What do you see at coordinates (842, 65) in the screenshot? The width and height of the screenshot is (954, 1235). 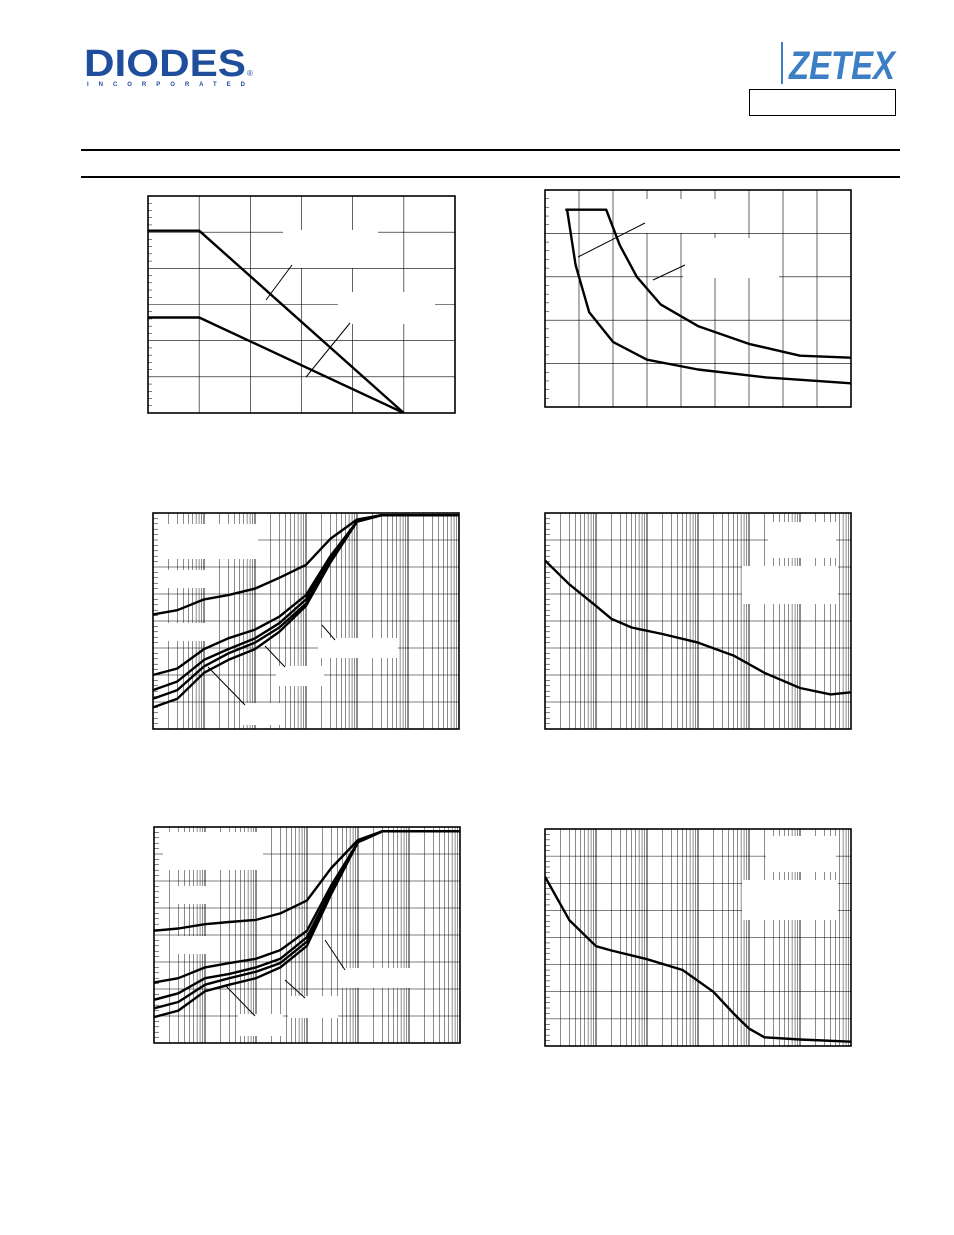 I see `zetex-logo-wordmark: ZETEX` at bounding box center [842, 65].